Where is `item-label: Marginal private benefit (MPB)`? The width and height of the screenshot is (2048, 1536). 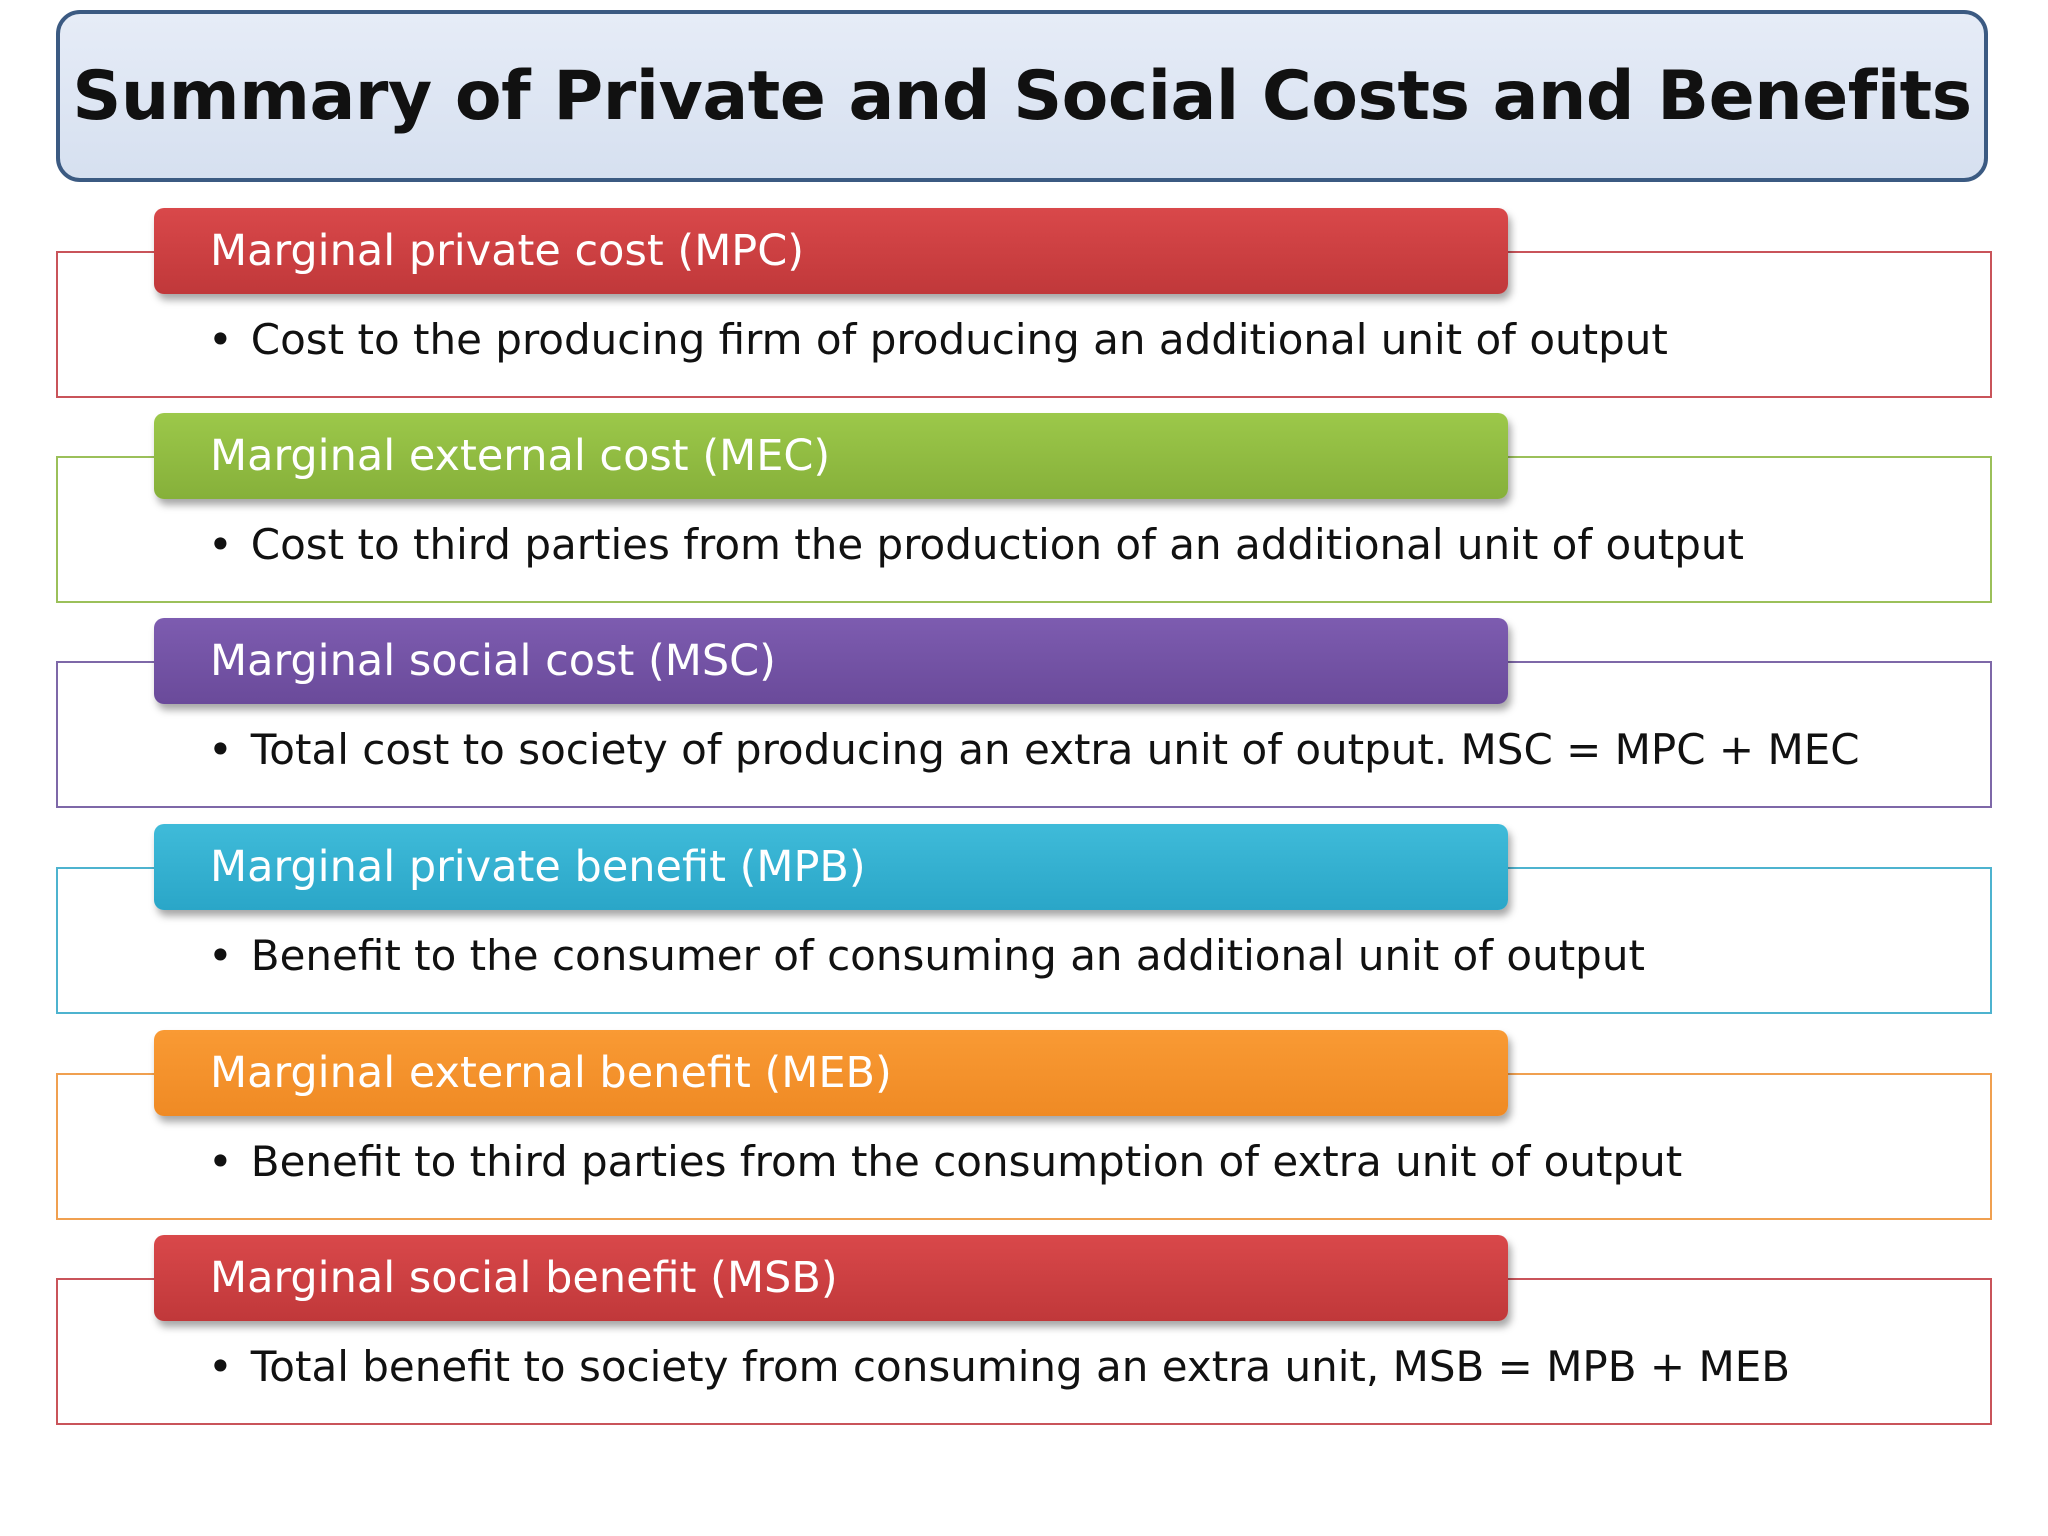 item-label: Marginal private benefit (MPB) is located at coordinates (538, 867).